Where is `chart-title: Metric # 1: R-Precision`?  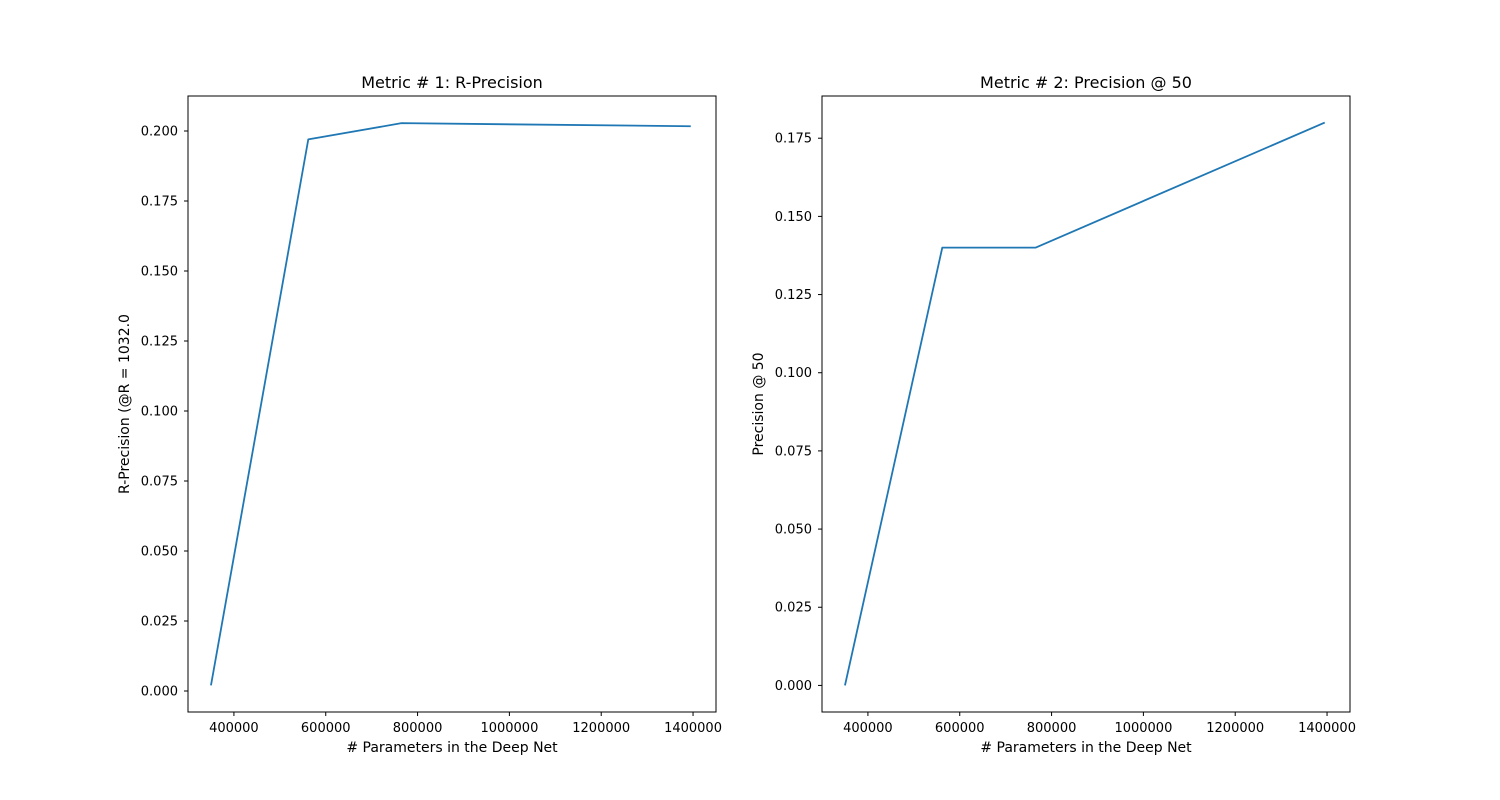
chart-title: Metric # 1: R-Precision is located at coordinates (452, 82).